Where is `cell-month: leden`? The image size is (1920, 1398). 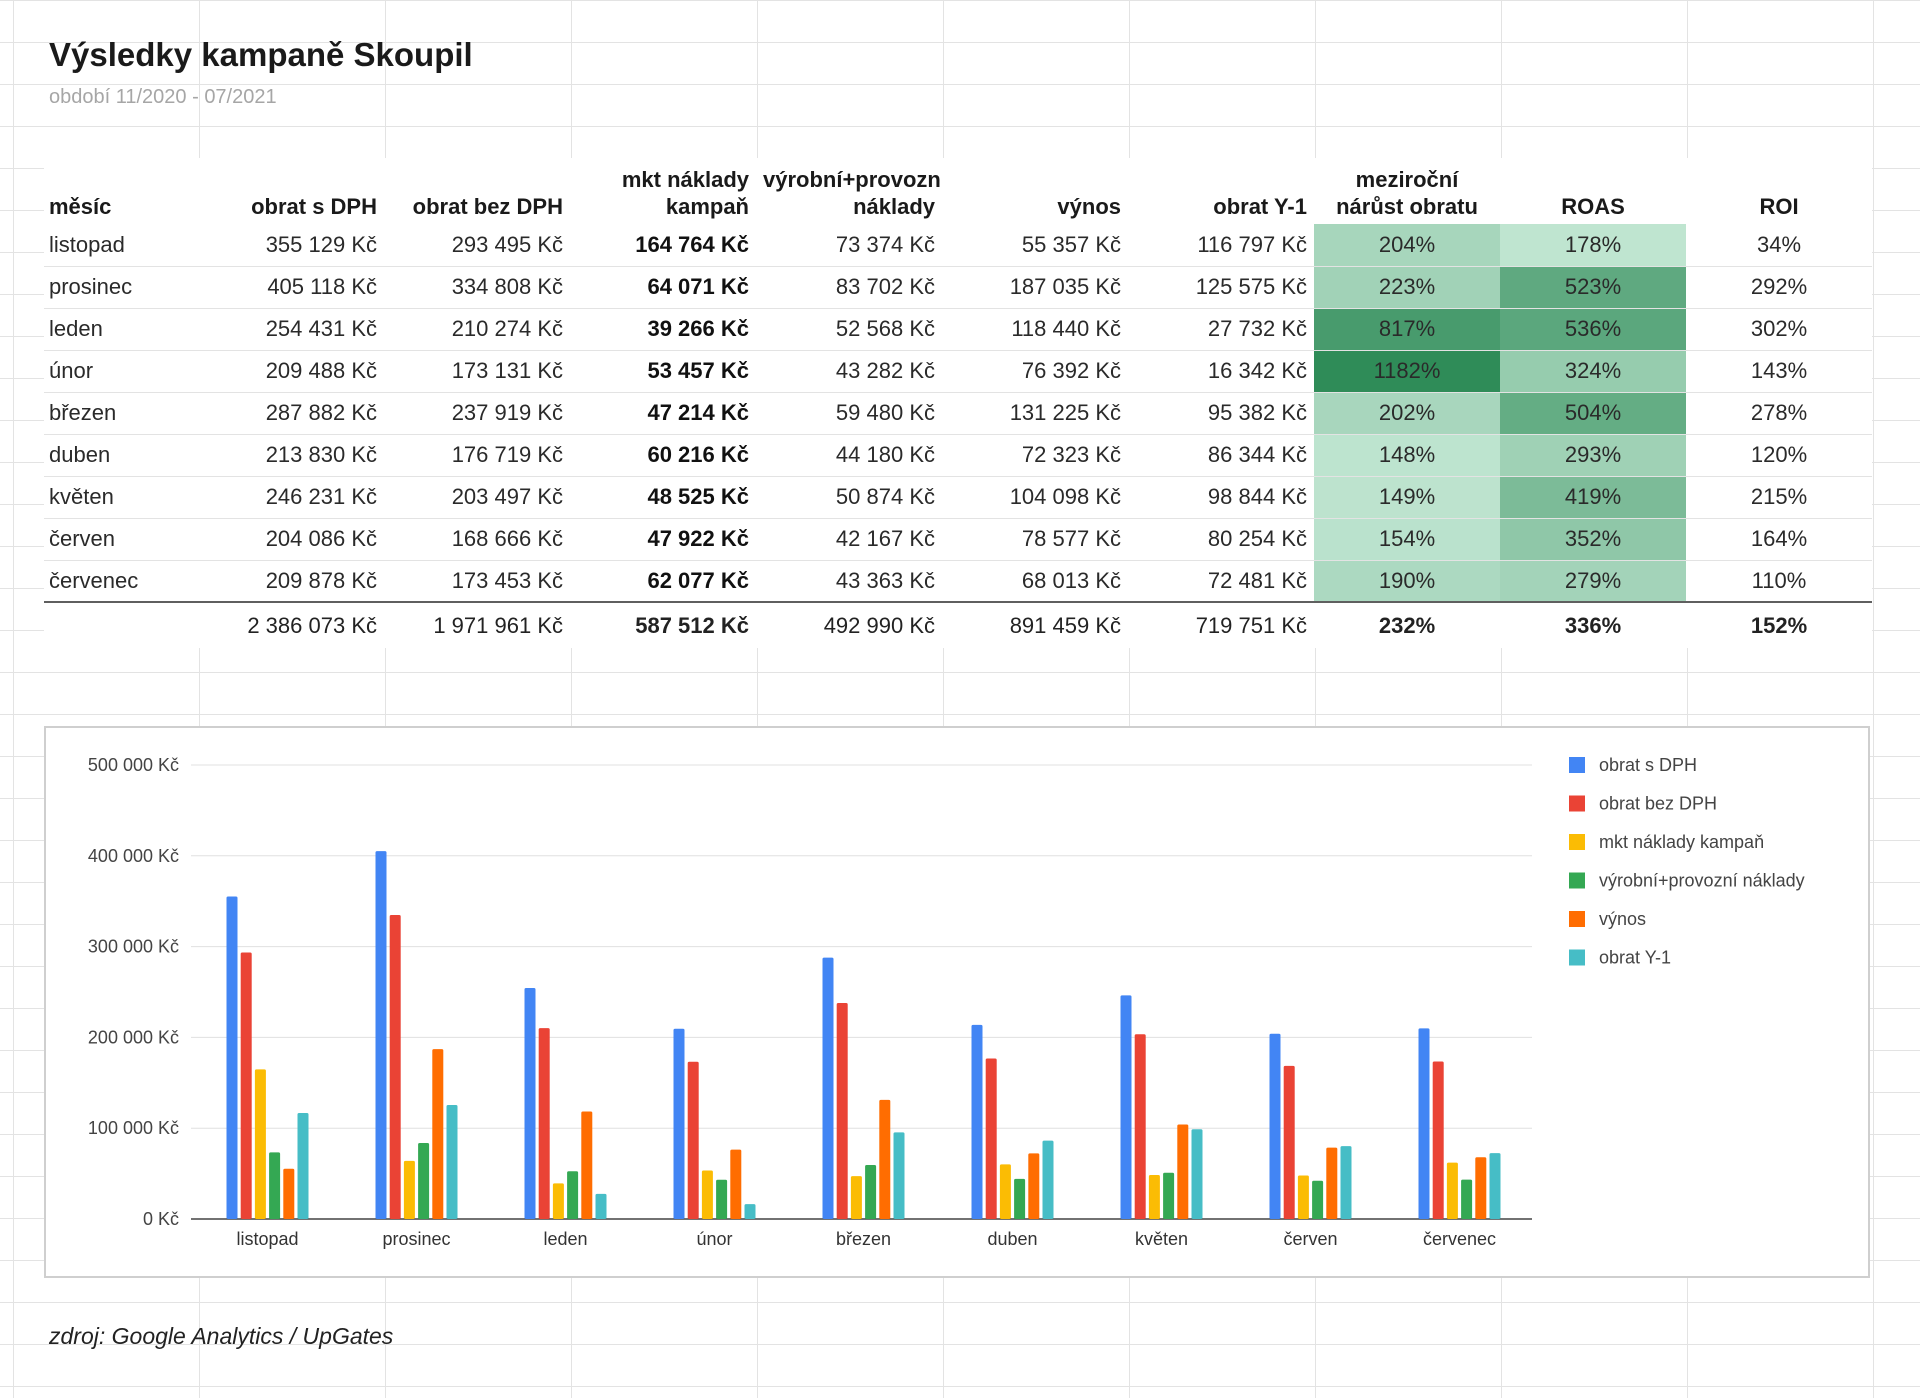 cell-month: leden is located at coordinates (121, 329).